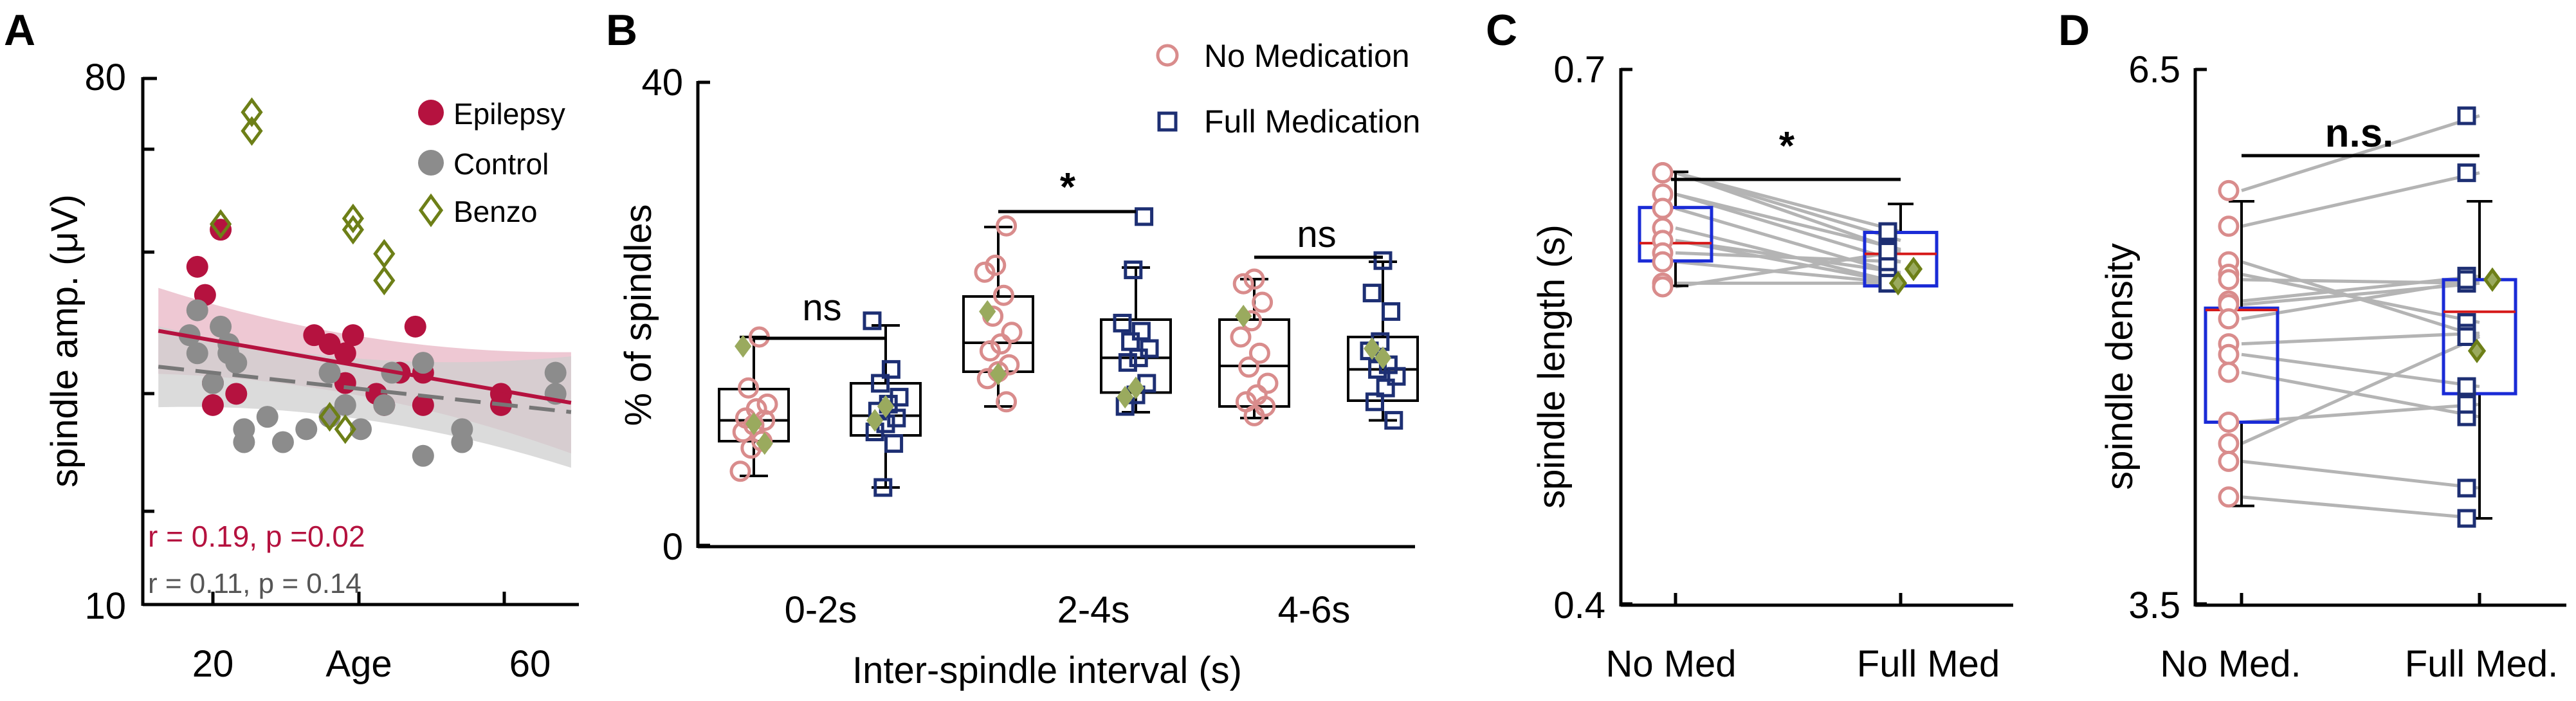 The width and height of the screenshot is (2576, 701). I want to click on panel-a-legend: Epilepsy Control Benzo, so click(491, 162).